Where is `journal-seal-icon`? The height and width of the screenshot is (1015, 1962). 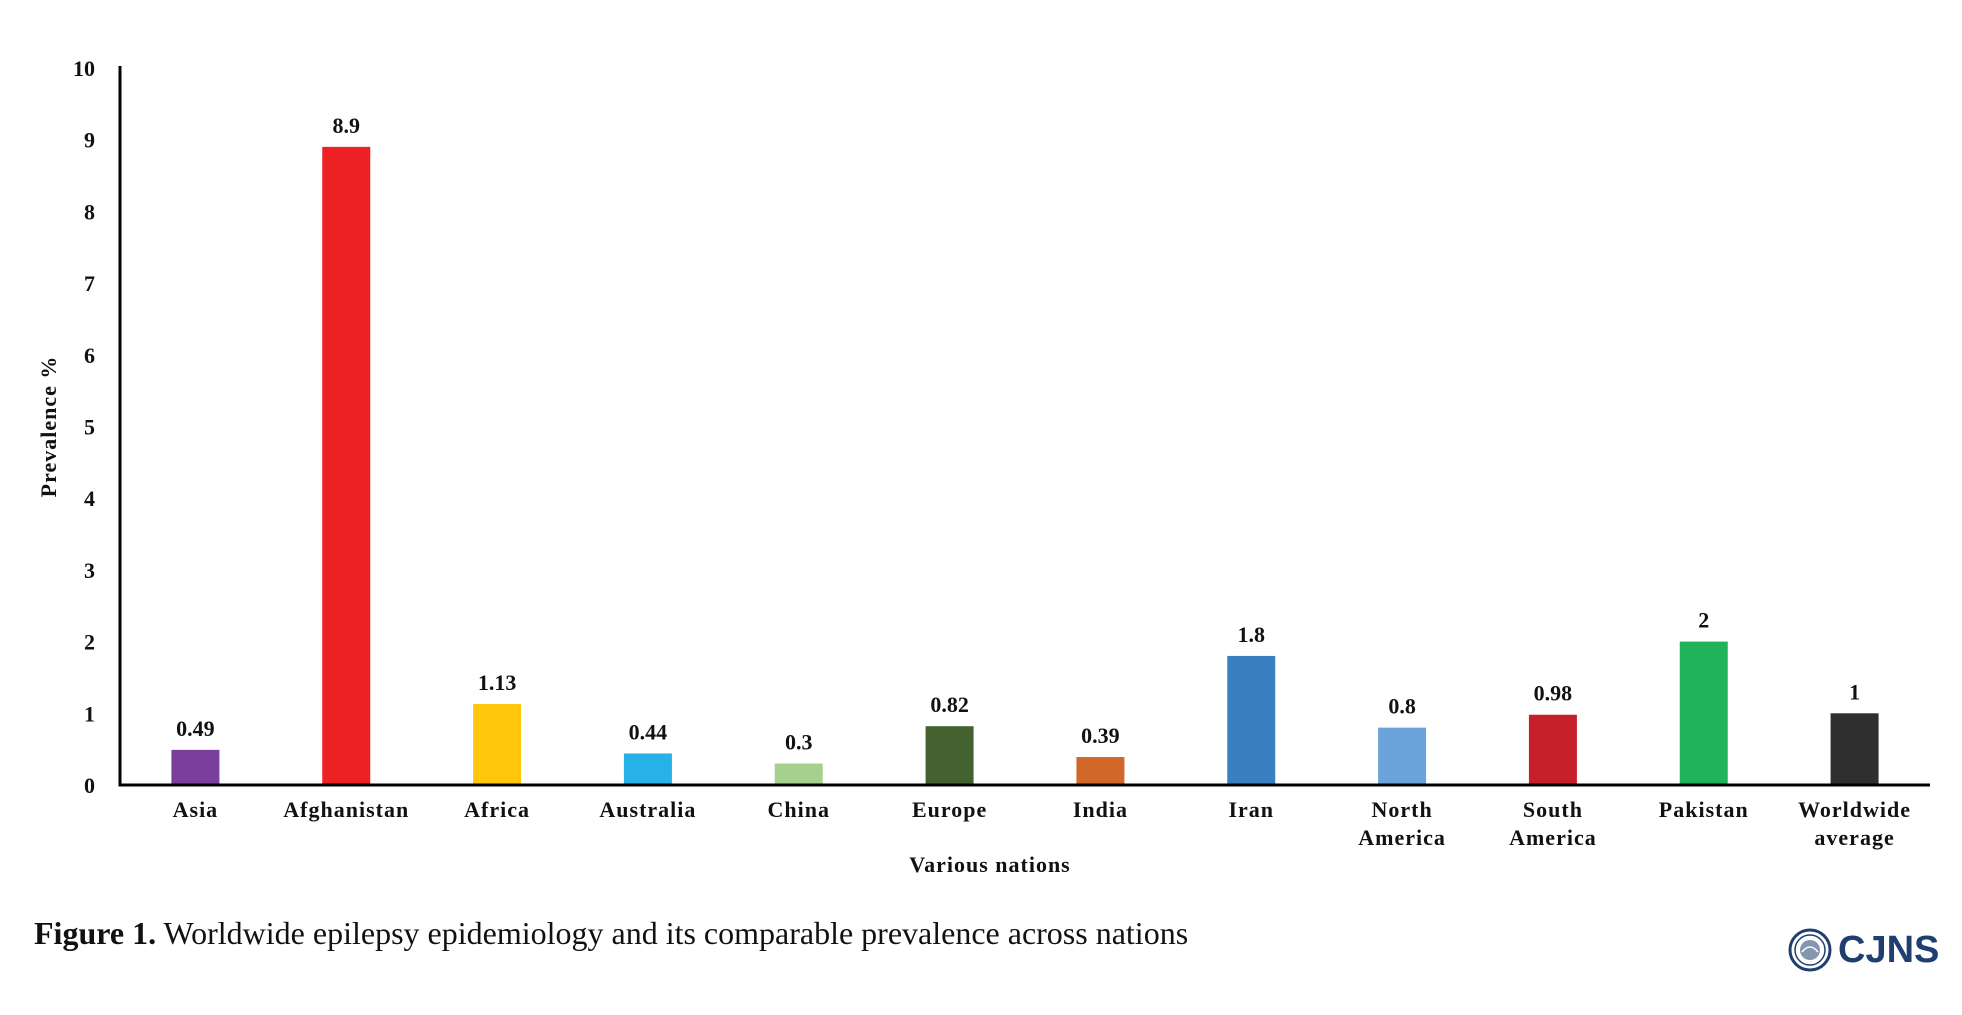
journal-seal-icon is located at coordinates (1810, 950).